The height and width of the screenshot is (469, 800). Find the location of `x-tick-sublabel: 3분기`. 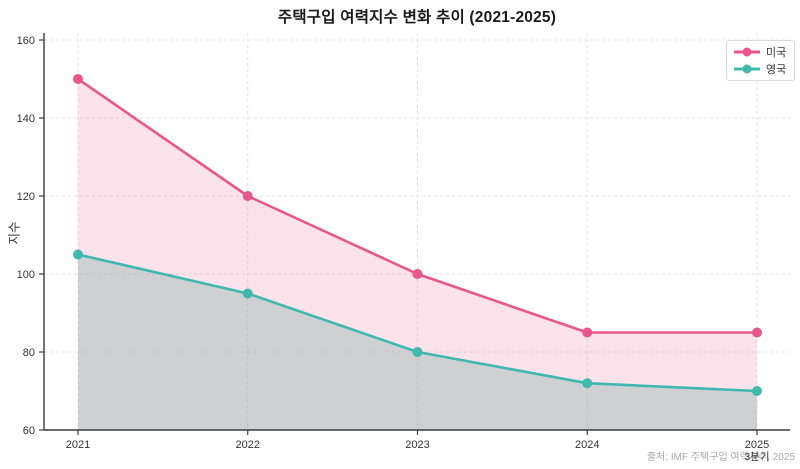

x-tick-sublabel: 3분기 is located at coordinates (756, 457).